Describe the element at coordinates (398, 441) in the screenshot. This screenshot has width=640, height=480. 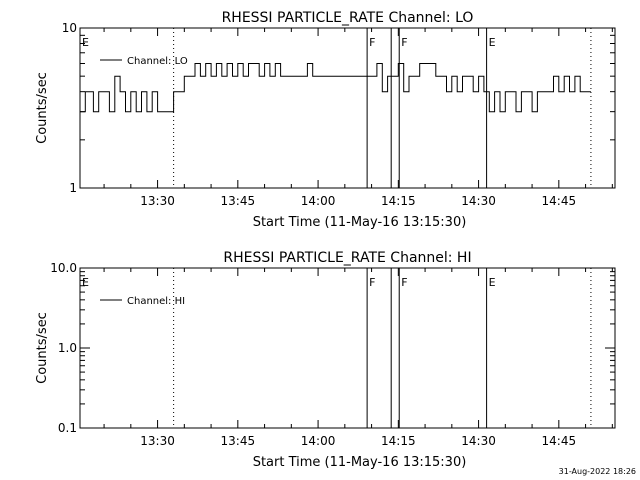
I see `bottom-x-tick-label: 14:15` at that location.